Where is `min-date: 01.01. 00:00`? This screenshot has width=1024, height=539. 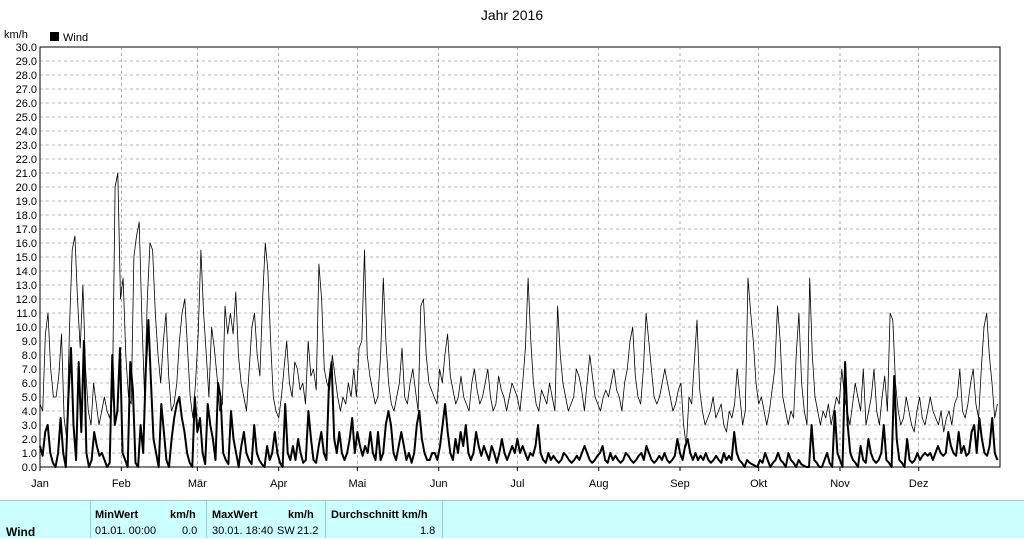 min-date: 01.01. 00:00 is located at coordinates (126, 531).